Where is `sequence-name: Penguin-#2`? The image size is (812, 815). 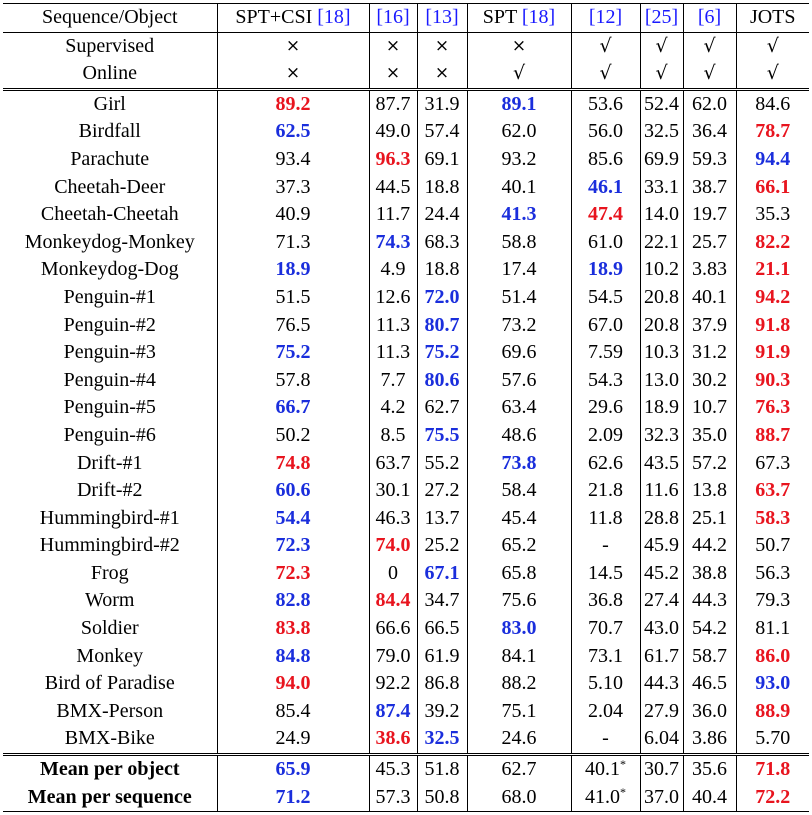
sequence-name: Penguin-#2 is located at coordinates (110, 325).